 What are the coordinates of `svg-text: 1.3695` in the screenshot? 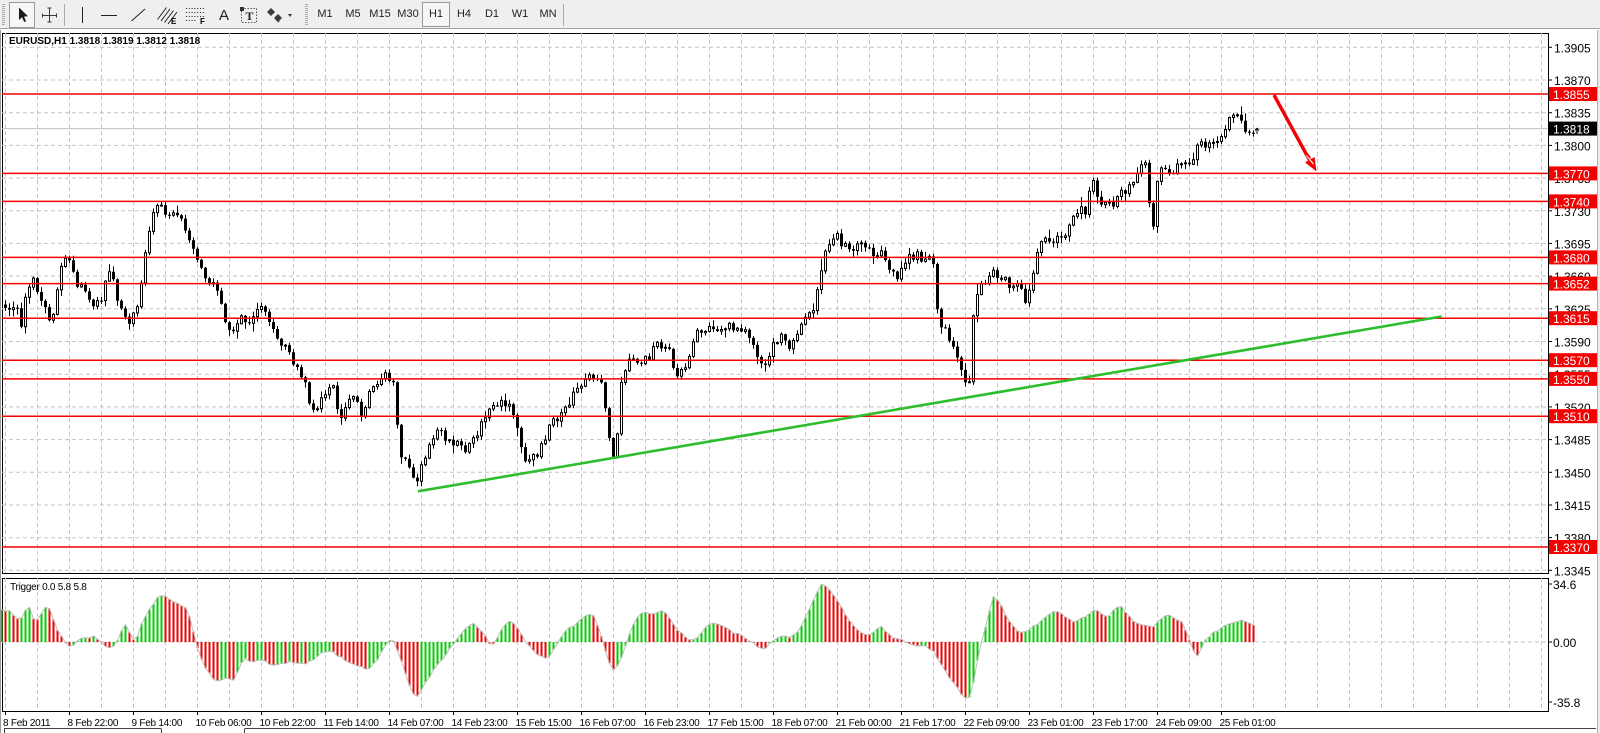 It's located at (1572, 244).